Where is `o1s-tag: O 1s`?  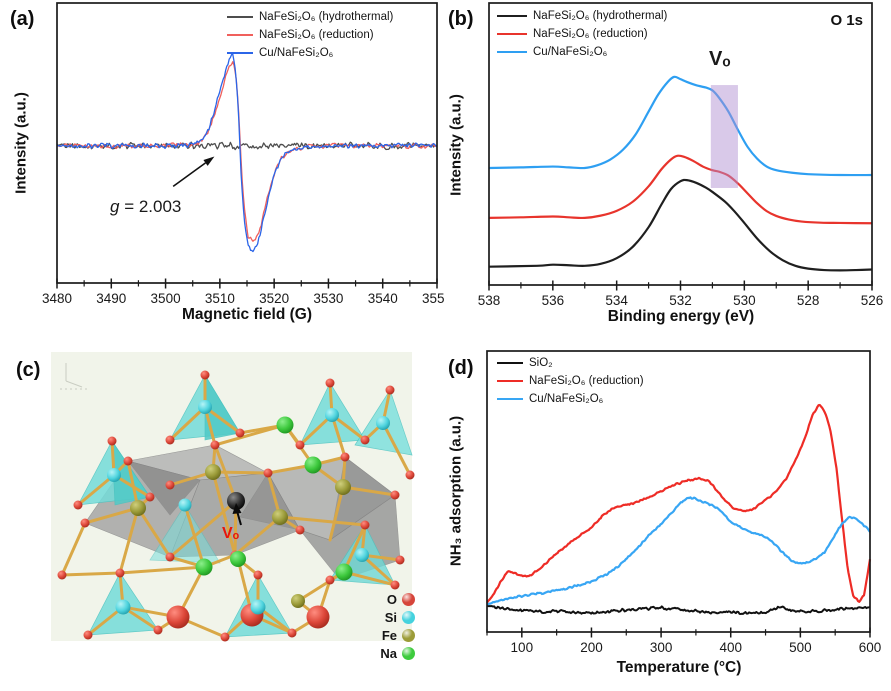 o1s-tag: O 1s is located at coordinates (846, 20).